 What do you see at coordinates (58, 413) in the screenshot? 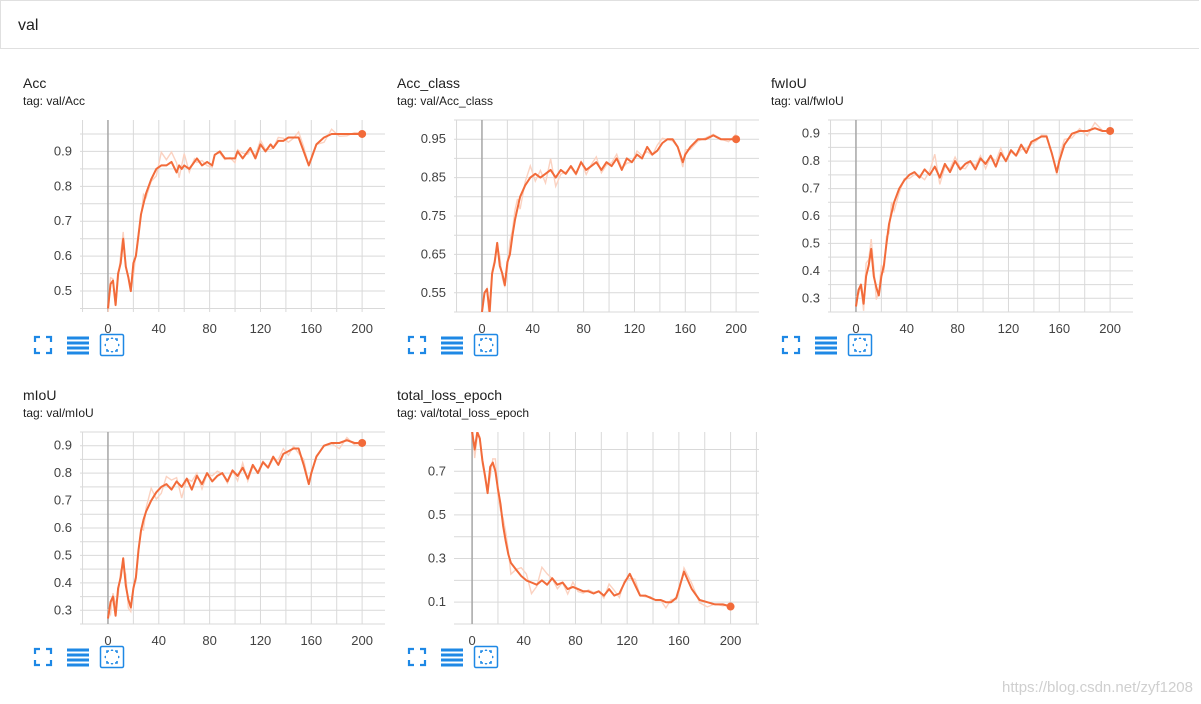
I see `card-tag: tag: val/mIoU` at bounding box center [58, 413].